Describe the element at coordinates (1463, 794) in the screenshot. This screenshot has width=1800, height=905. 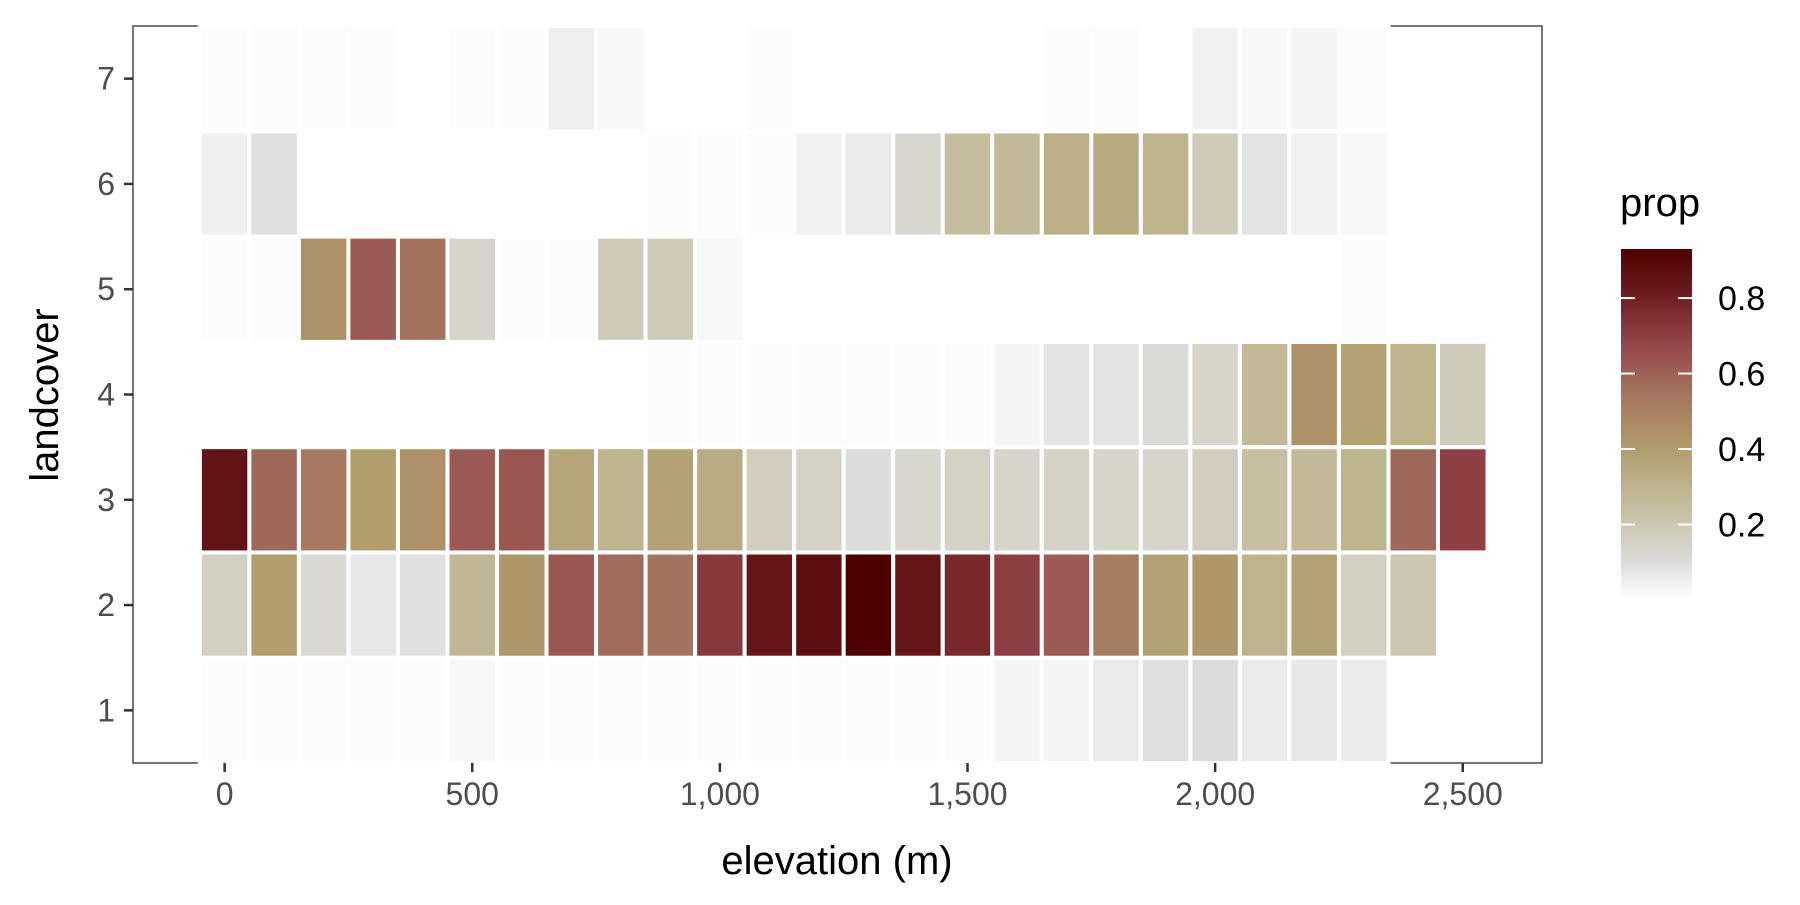
I see `x-tick-label: 2,500` at that location.